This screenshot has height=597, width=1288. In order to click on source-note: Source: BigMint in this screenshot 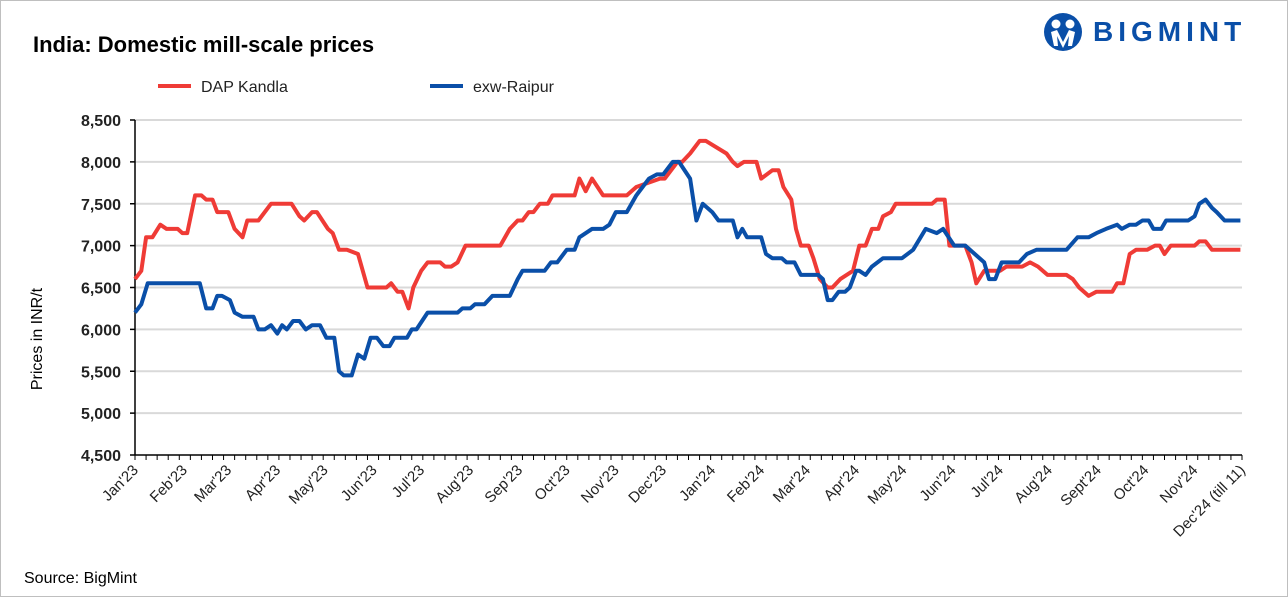, I will do `click(80, 578)`.